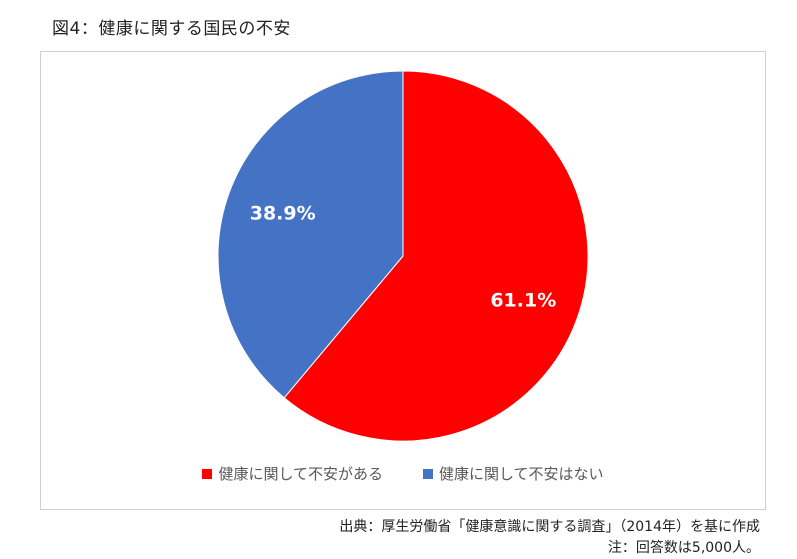 Image resolution: width=797 pixels, height=559 pixels. Describe the element at coordinates (310, 234) in the screenshot. I see `pie-slice-not-concerned` at that location.